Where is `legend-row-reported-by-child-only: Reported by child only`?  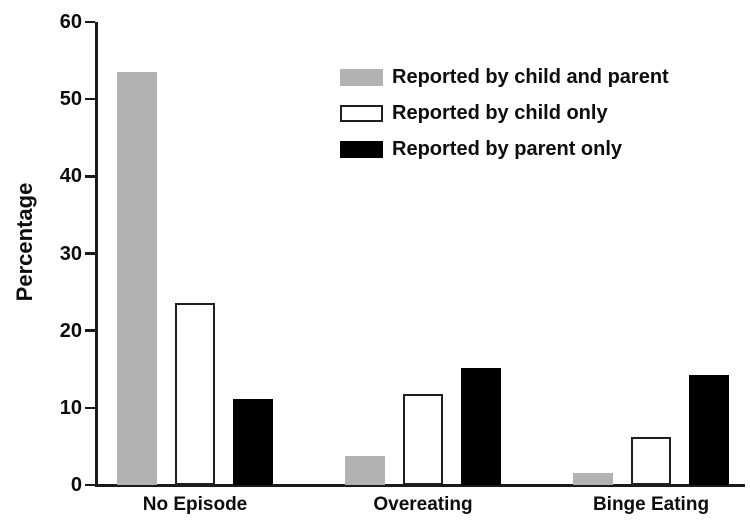 legend-row-reported-by-child-only: Reported by child only is located at coordinates (504, 113).